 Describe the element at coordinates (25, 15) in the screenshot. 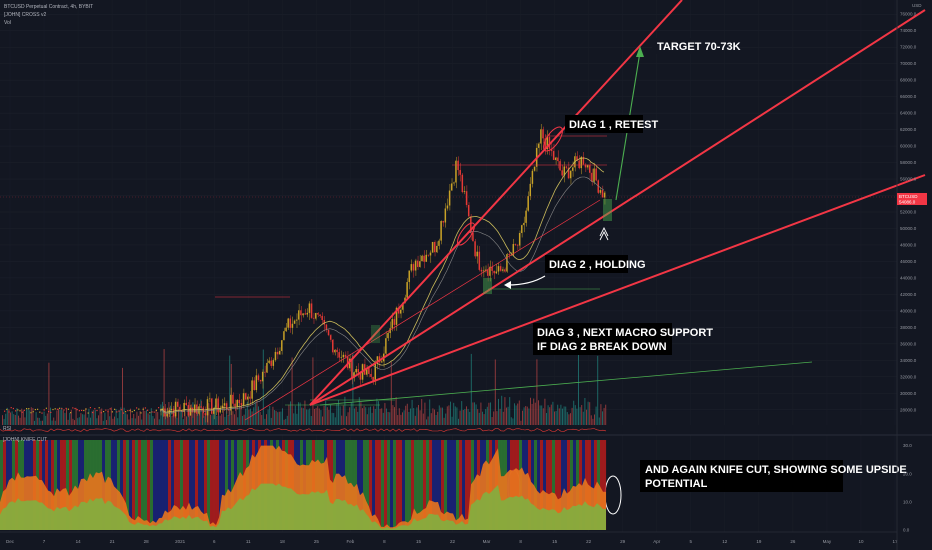

I see `indicator-cross-label: [JOHN] CROSS v2` at that location.